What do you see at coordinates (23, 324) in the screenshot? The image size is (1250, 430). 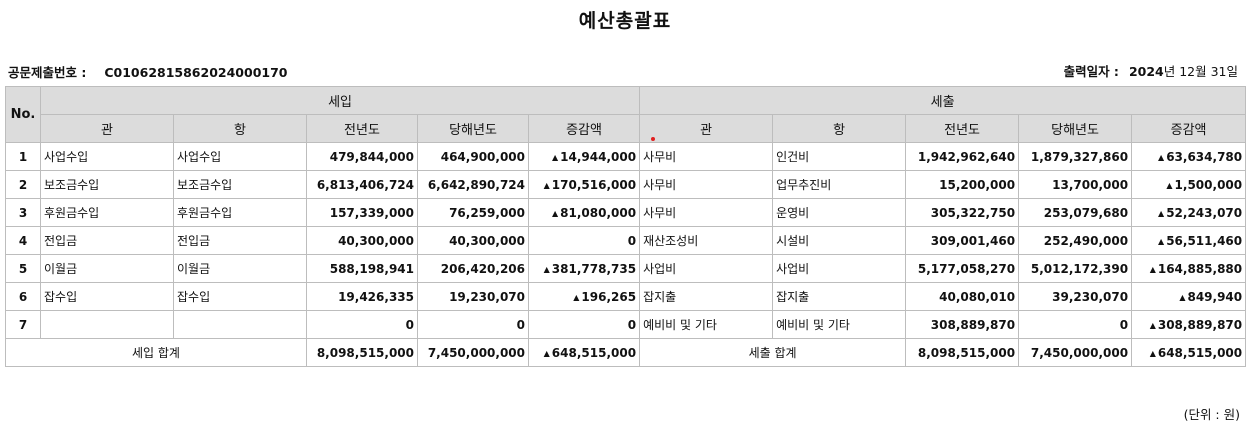 I see `cell-no: 7` at bounding box center [23, 324].